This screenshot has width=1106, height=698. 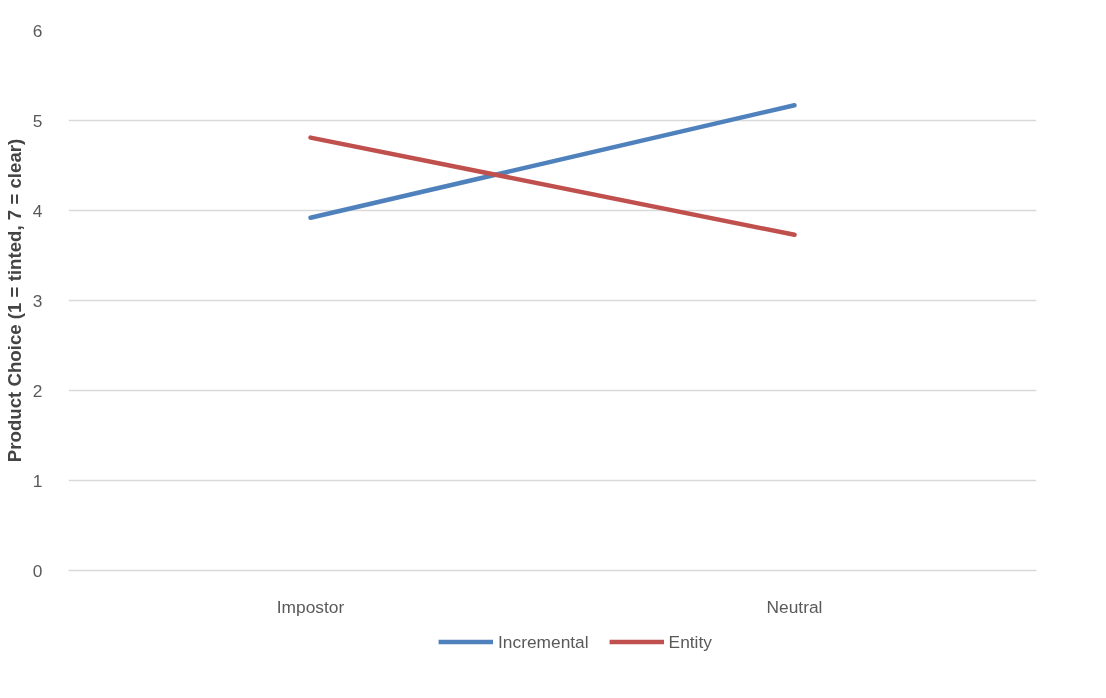 What do you see at coordinates (690, 641) in the screenshot?
I see `legend-label: Entity` at bounding box center [690, 641].